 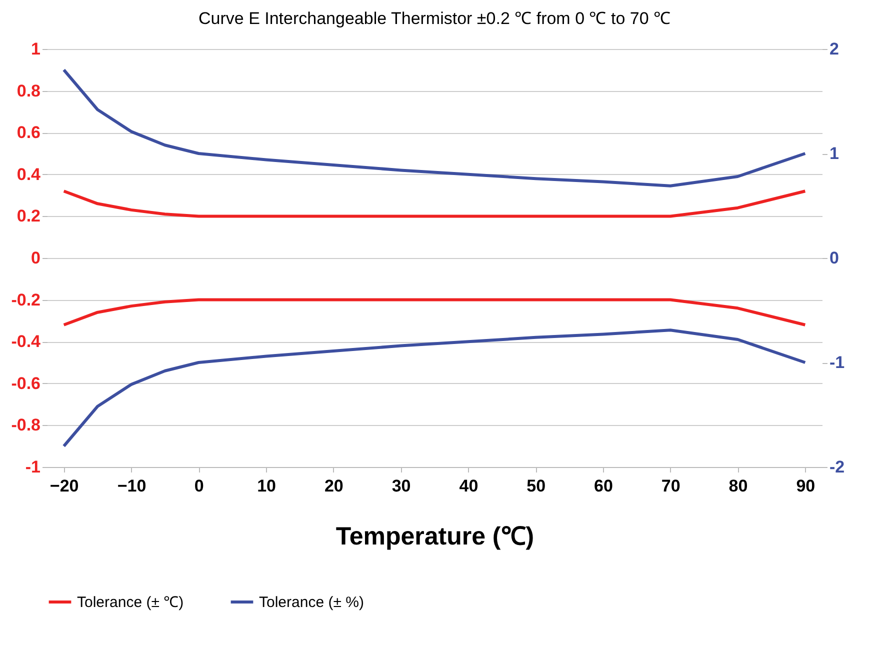 What do you see at coordinates (311, 602) in the screenshot?
I see `legend-label: Tolerance (± %)` at bounding box center [311, 602].